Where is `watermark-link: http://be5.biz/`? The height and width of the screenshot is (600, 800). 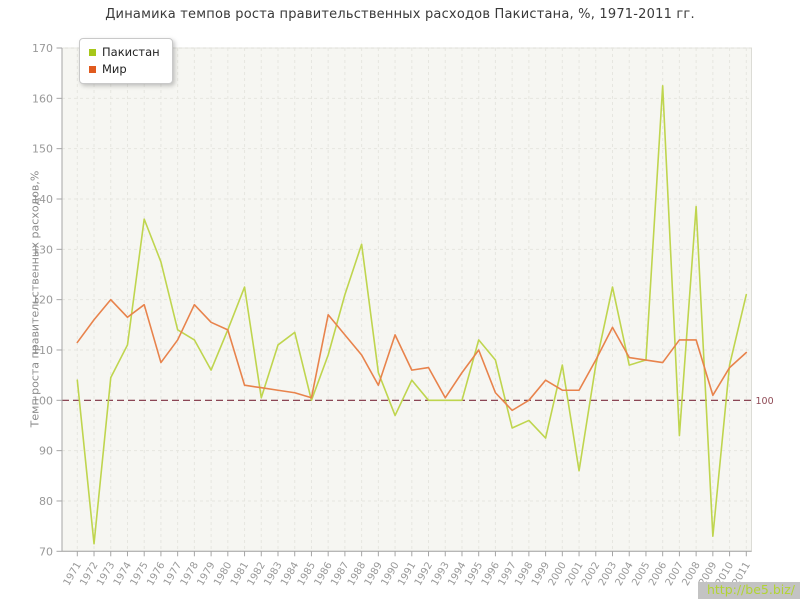
watermark-link: http://be5.biz/ is located at coordinates (748, 590).